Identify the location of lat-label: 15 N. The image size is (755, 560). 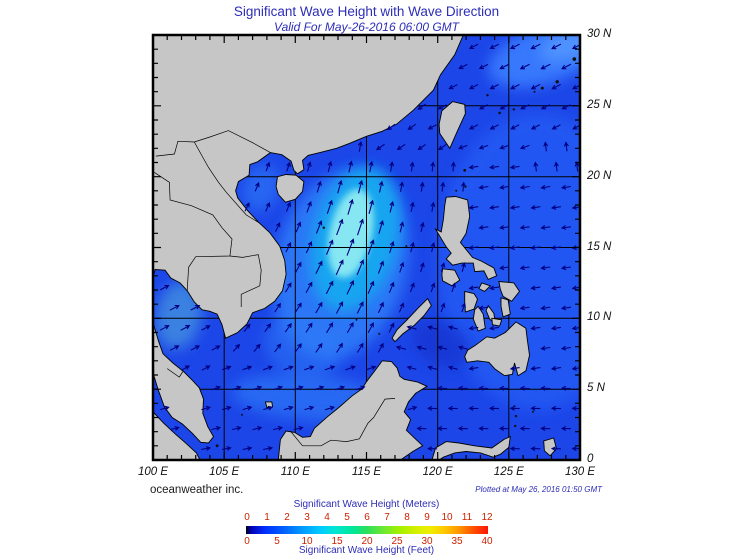
(599, 246).